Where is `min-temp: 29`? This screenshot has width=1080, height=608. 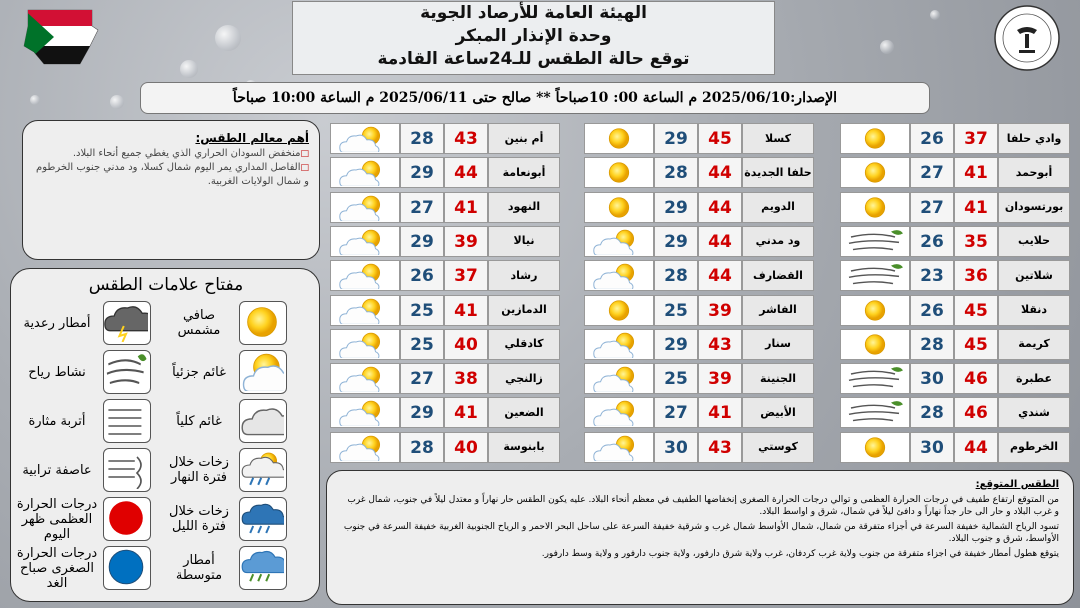
min-temp: 29 is located at coordinates (676, 241).